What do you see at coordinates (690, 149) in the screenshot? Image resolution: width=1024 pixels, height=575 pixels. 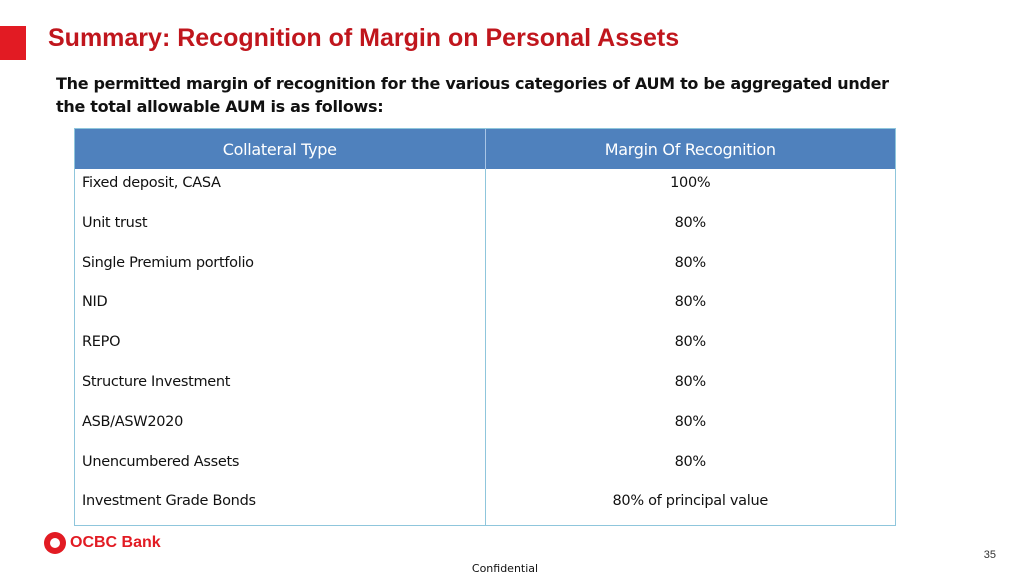 I see `header-margin-of-recognition: Margin Of Recognition` at bounding box center [690, 149].